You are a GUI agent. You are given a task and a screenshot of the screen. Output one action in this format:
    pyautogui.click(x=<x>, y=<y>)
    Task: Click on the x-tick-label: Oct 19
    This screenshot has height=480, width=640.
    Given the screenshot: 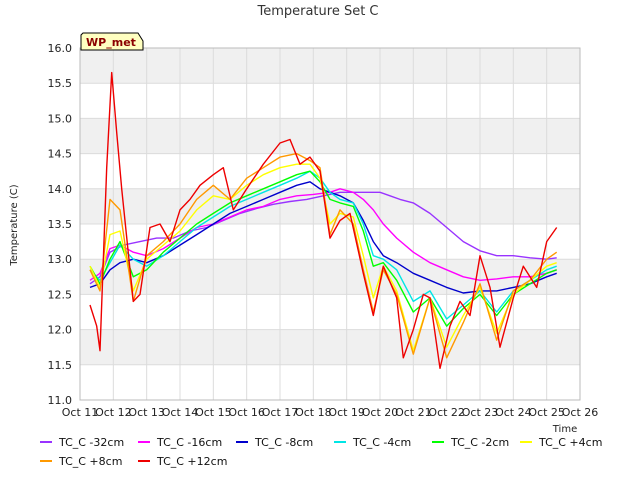 What is the action you would take?
    pyautogui.click(x=346, y=412)
    